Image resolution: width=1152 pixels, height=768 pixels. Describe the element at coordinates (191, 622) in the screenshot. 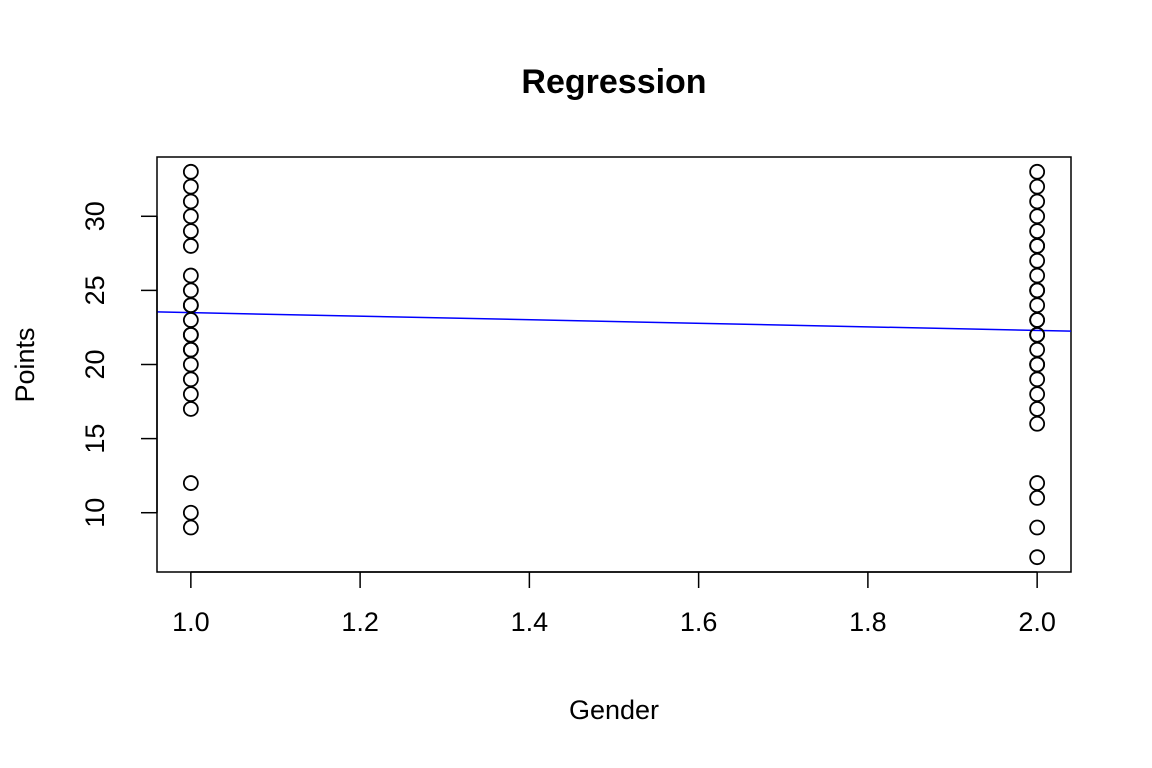

I see `x-tick-label: 1.0` at that location.